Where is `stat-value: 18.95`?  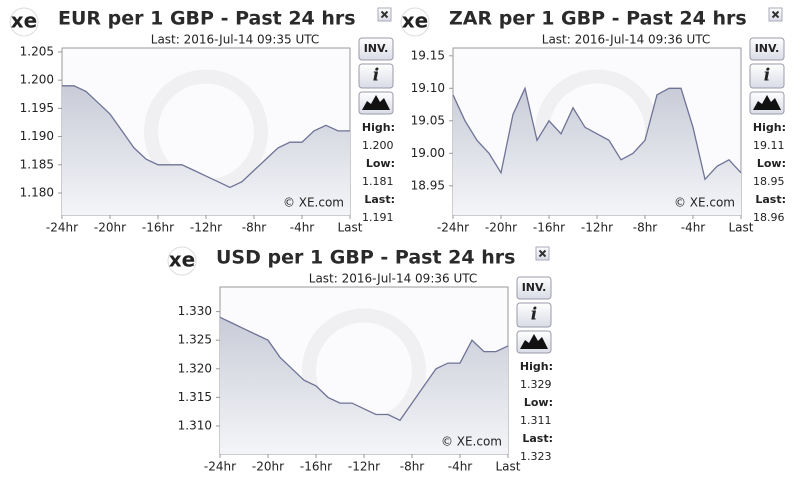 stat-value: 18.95 is located at coordinates (769, 181).